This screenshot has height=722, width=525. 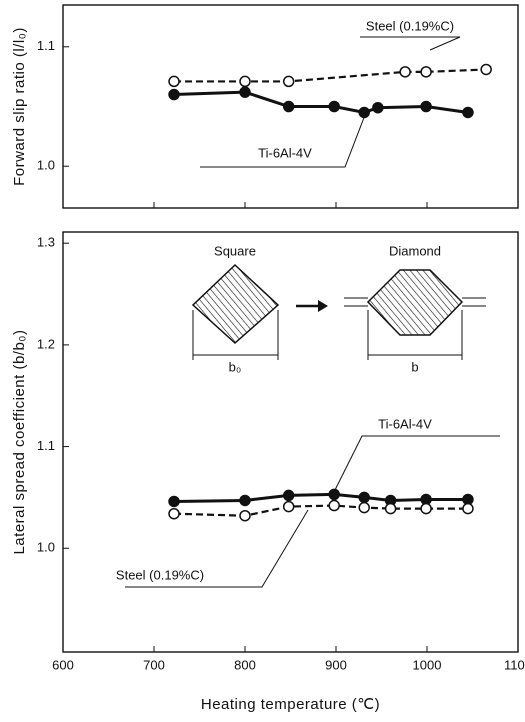 I want to click on annotation: Diamond, so click(x=415, y=250).